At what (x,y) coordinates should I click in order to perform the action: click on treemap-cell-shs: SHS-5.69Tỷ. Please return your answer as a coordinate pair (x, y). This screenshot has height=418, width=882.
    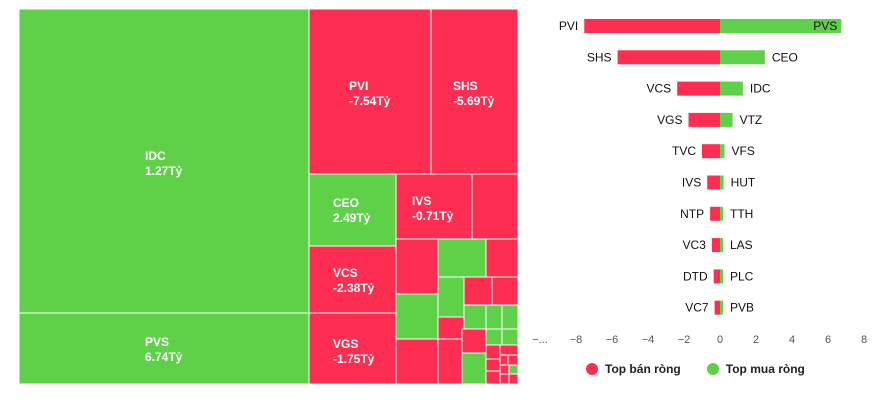
    Looking at the image, I should click on (474, 91).